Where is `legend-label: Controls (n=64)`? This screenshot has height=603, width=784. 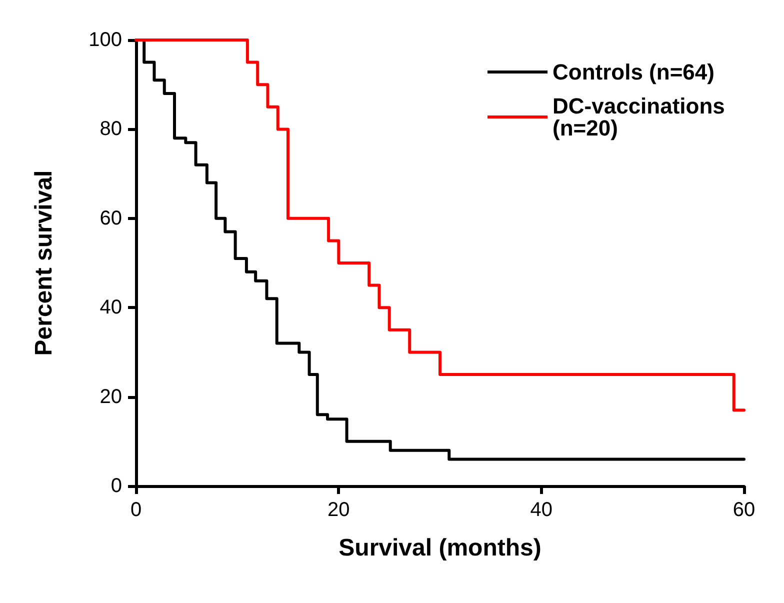
legend-label: Controls (n=64) is located at coordinates (633, 72).